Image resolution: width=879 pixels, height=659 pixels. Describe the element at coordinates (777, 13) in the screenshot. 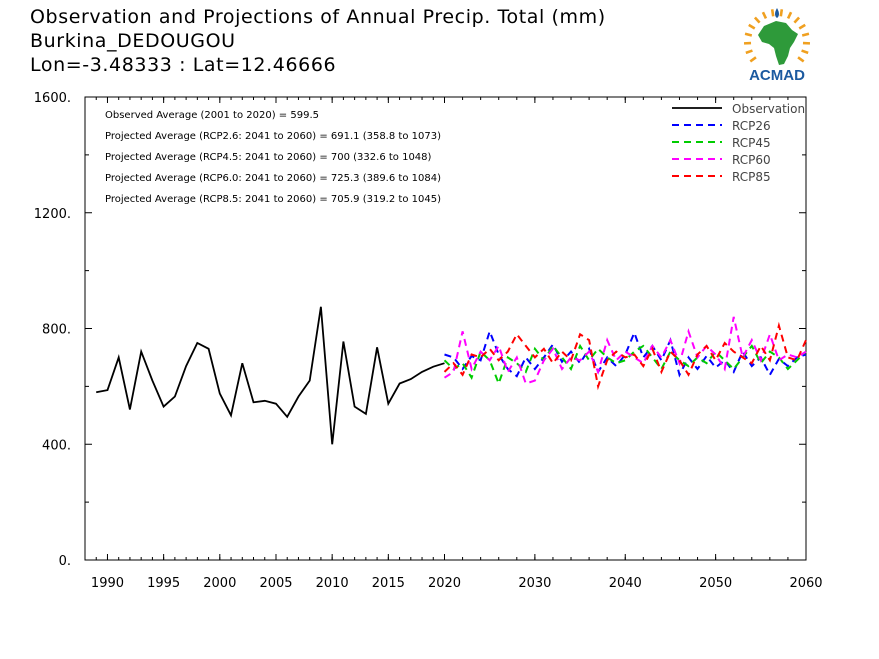

I see `water-drop-icon` at that location.